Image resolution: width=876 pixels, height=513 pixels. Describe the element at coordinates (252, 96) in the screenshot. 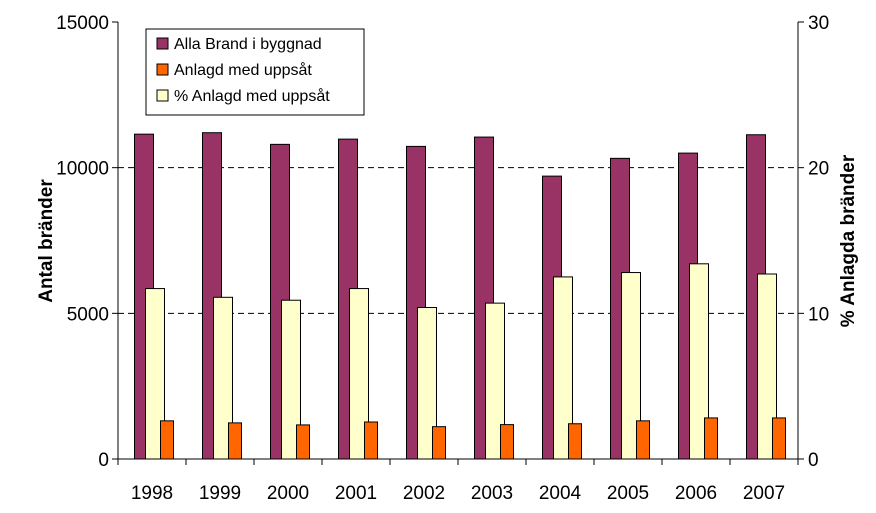

I see `legend-label: % Anlagd med uppsåt` at that location.